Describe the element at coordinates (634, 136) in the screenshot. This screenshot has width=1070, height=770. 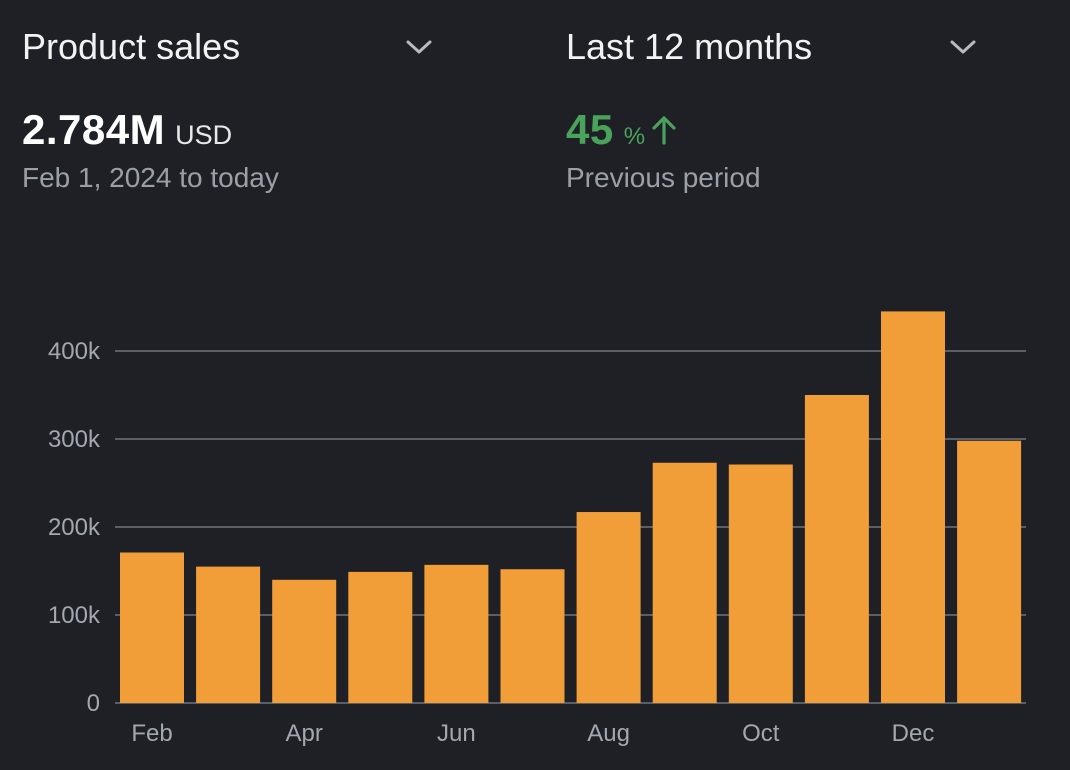
I see `growth-unit: %` at that location.